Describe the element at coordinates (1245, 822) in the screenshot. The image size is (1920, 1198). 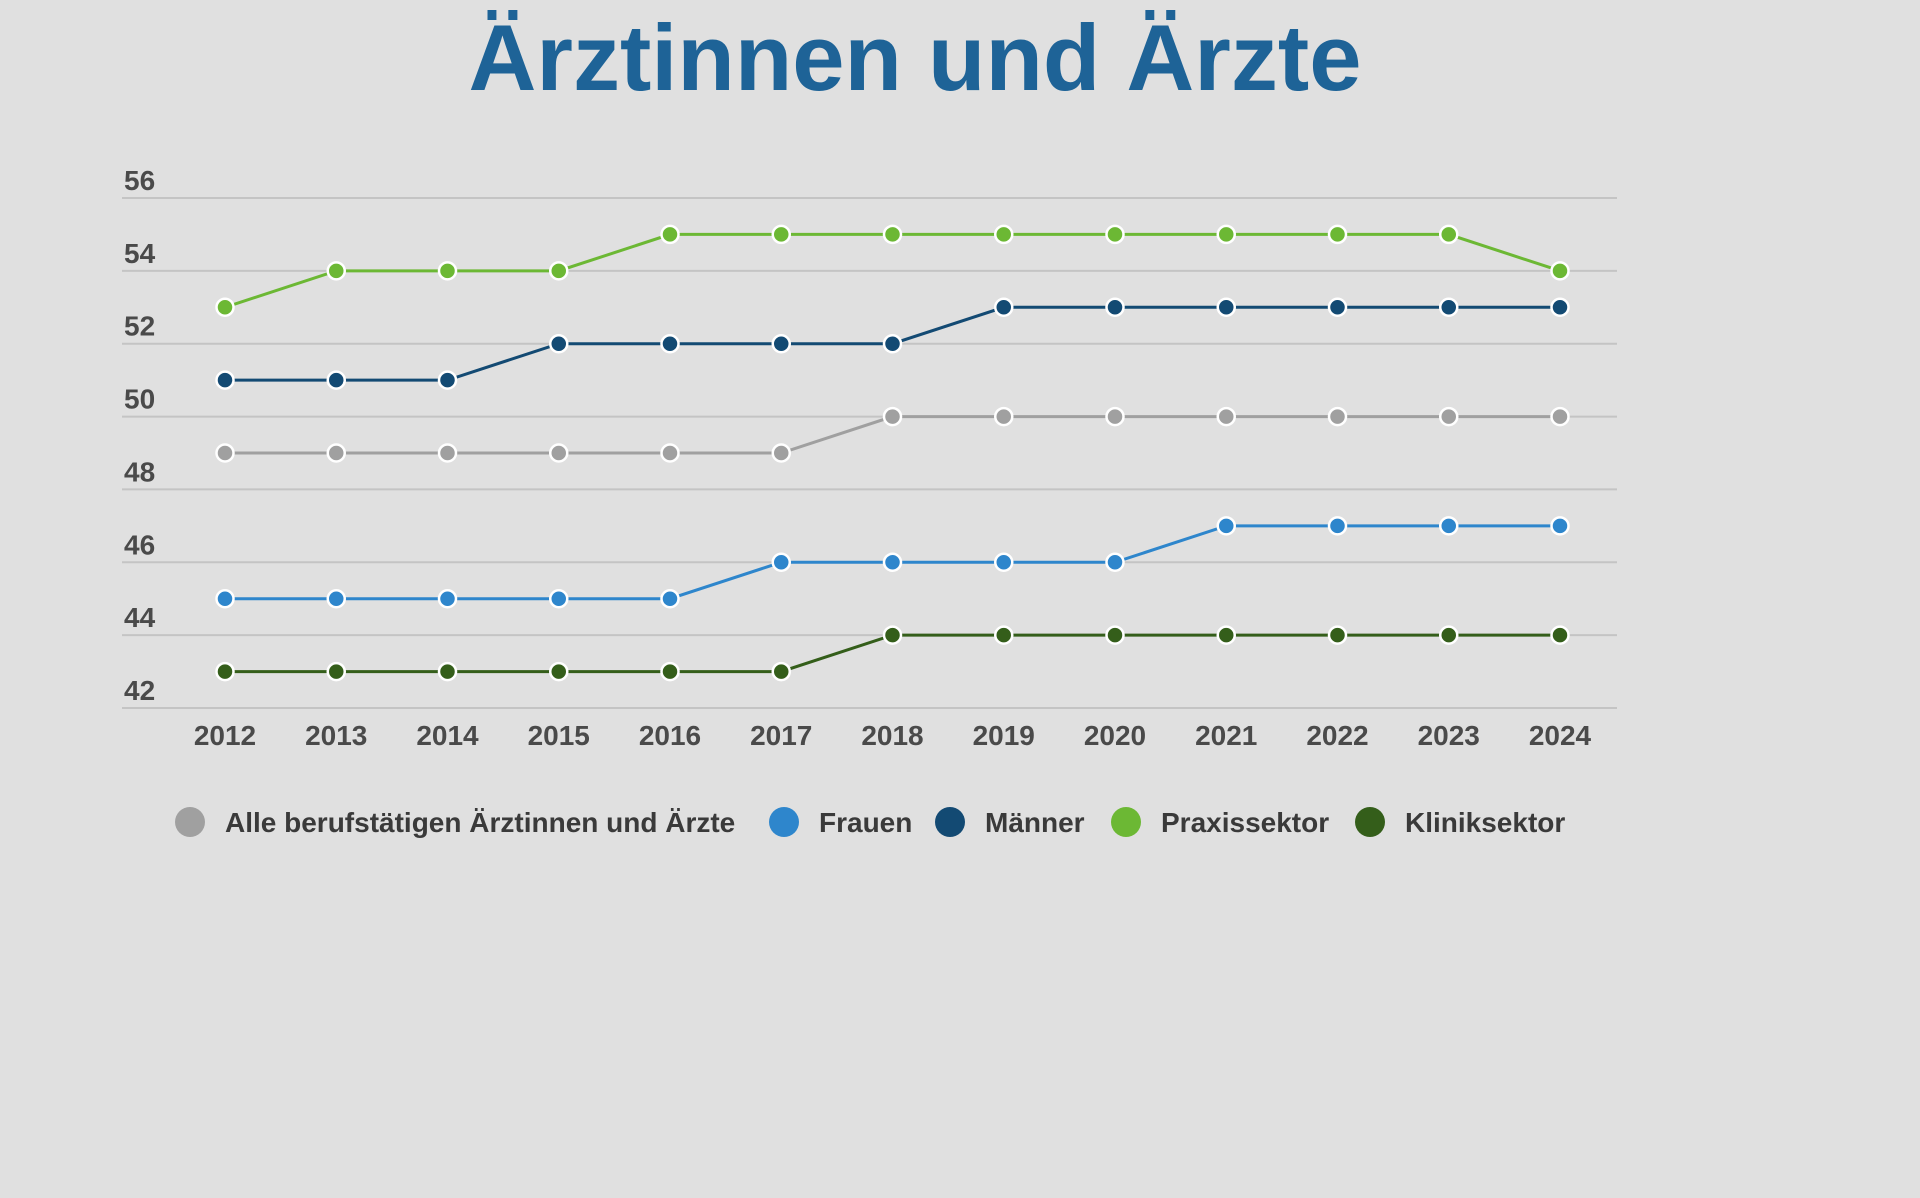
I see `legend-label: Praxissektor` at that location.